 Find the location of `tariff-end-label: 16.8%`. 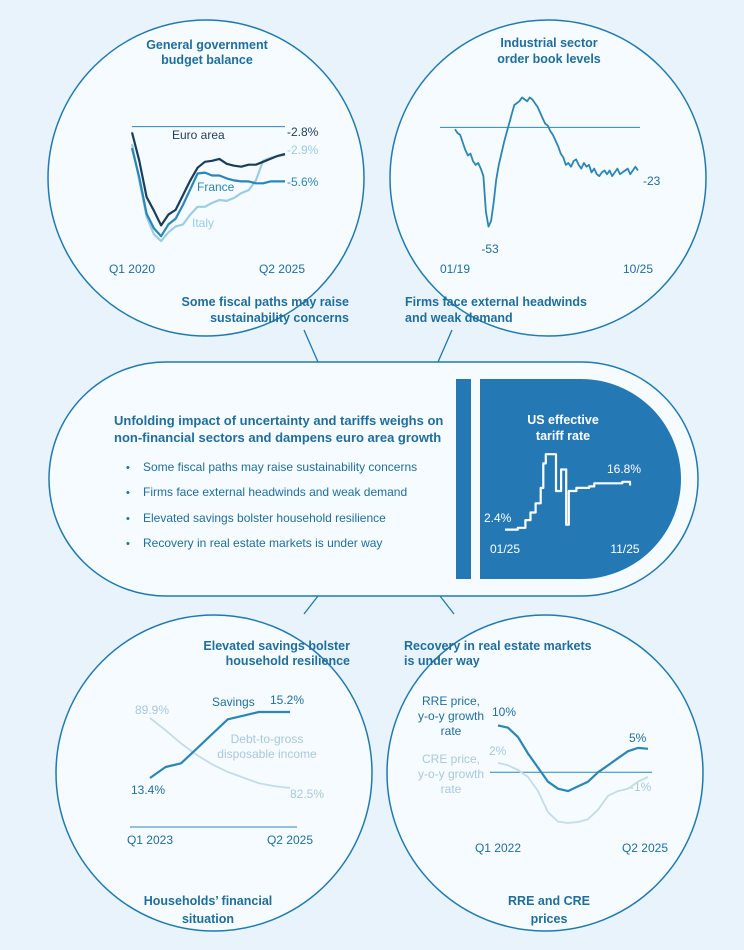

tariff-end-label: 16.8% is located at coordinates (624, 469).